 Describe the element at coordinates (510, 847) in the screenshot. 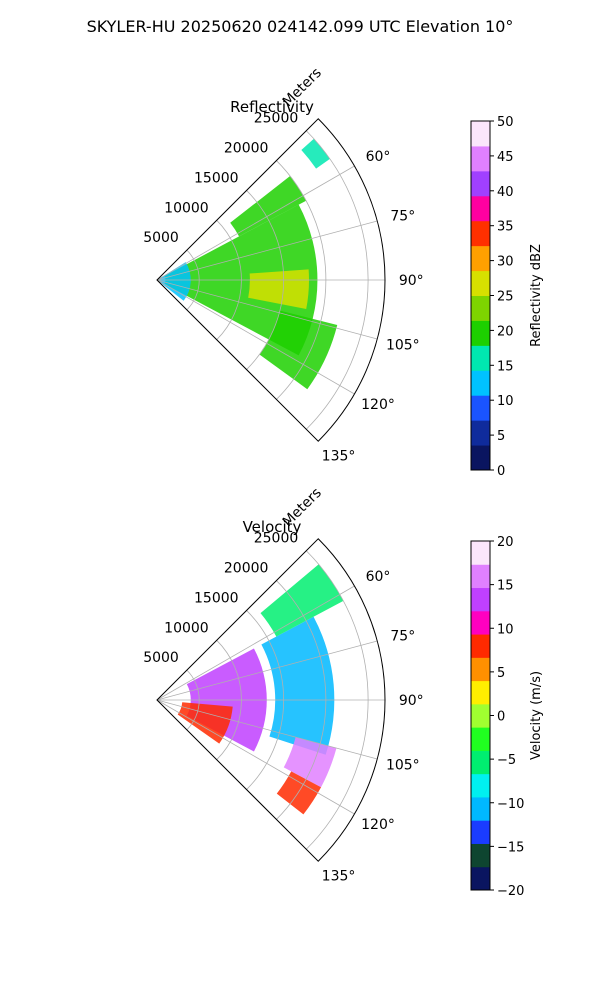

I see `colorbar-tick-label: −15` at that location.